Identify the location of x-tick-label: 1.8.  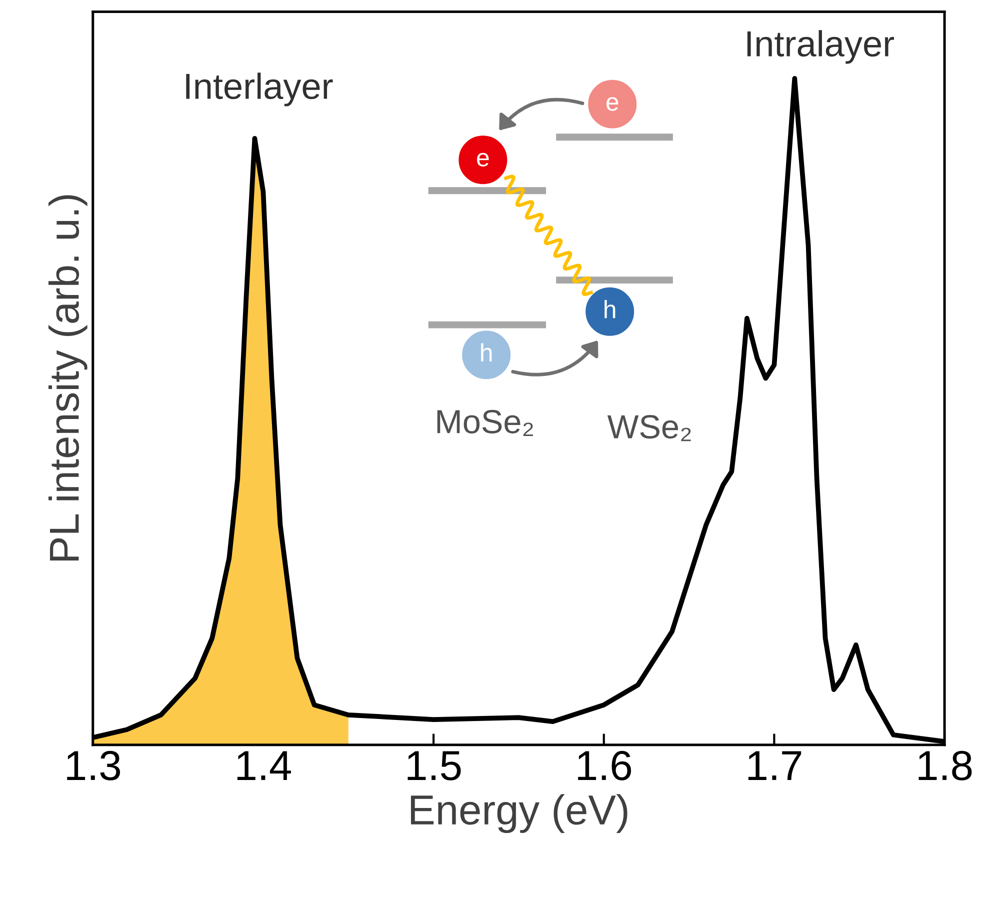
(945, 765).